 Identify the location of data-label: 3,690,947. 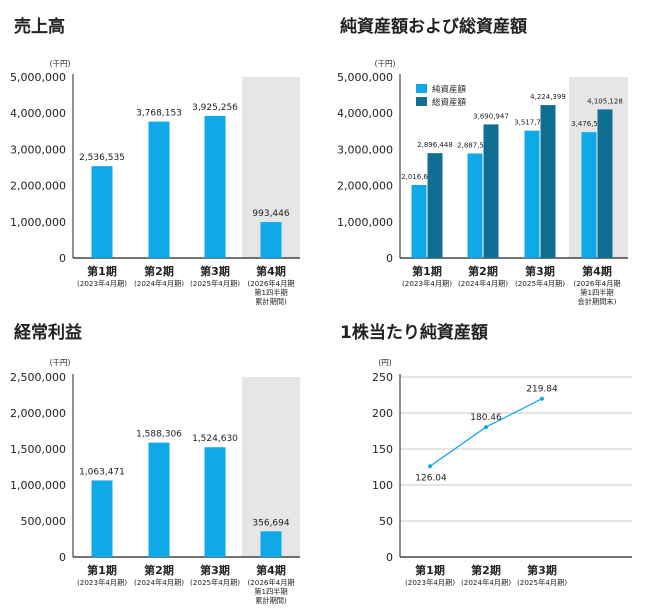
(491, 116).